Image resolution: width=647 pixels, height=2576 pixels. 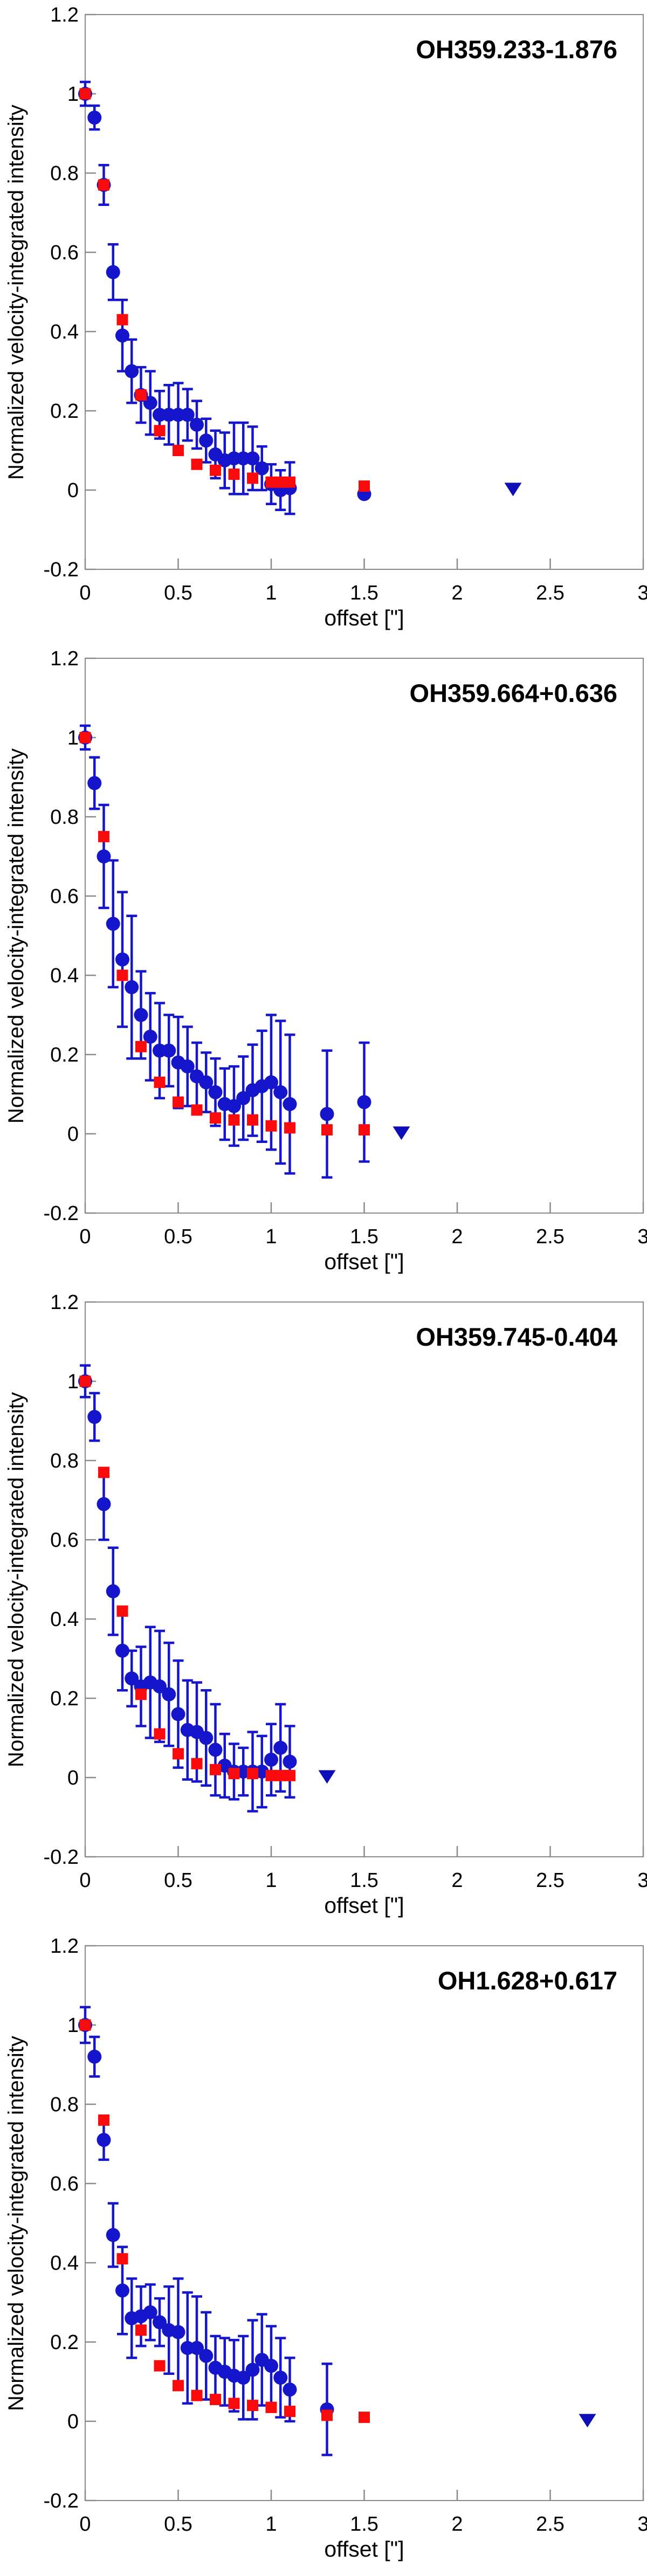 I want to click on x-axis-label: offset ["], so click(x=364, y=617).